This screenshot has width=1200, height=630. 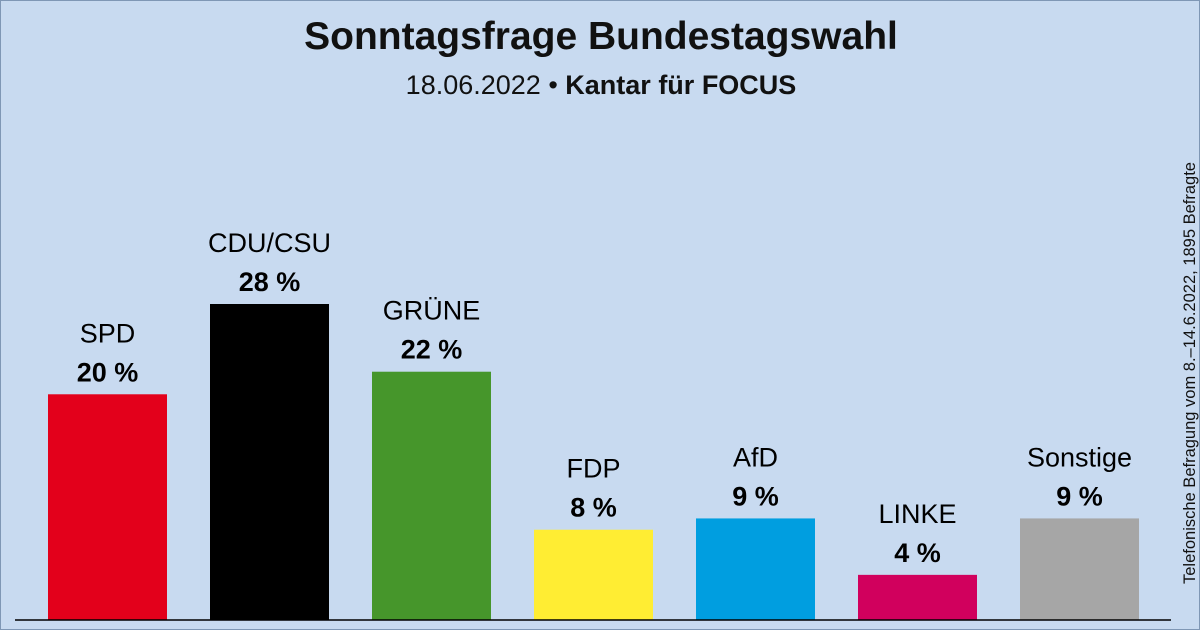 What do you see at coordinates (681, 85) in the screenshot?
I see `poll-source: Kantar für FOCUS` at bounding box center [681, 85].